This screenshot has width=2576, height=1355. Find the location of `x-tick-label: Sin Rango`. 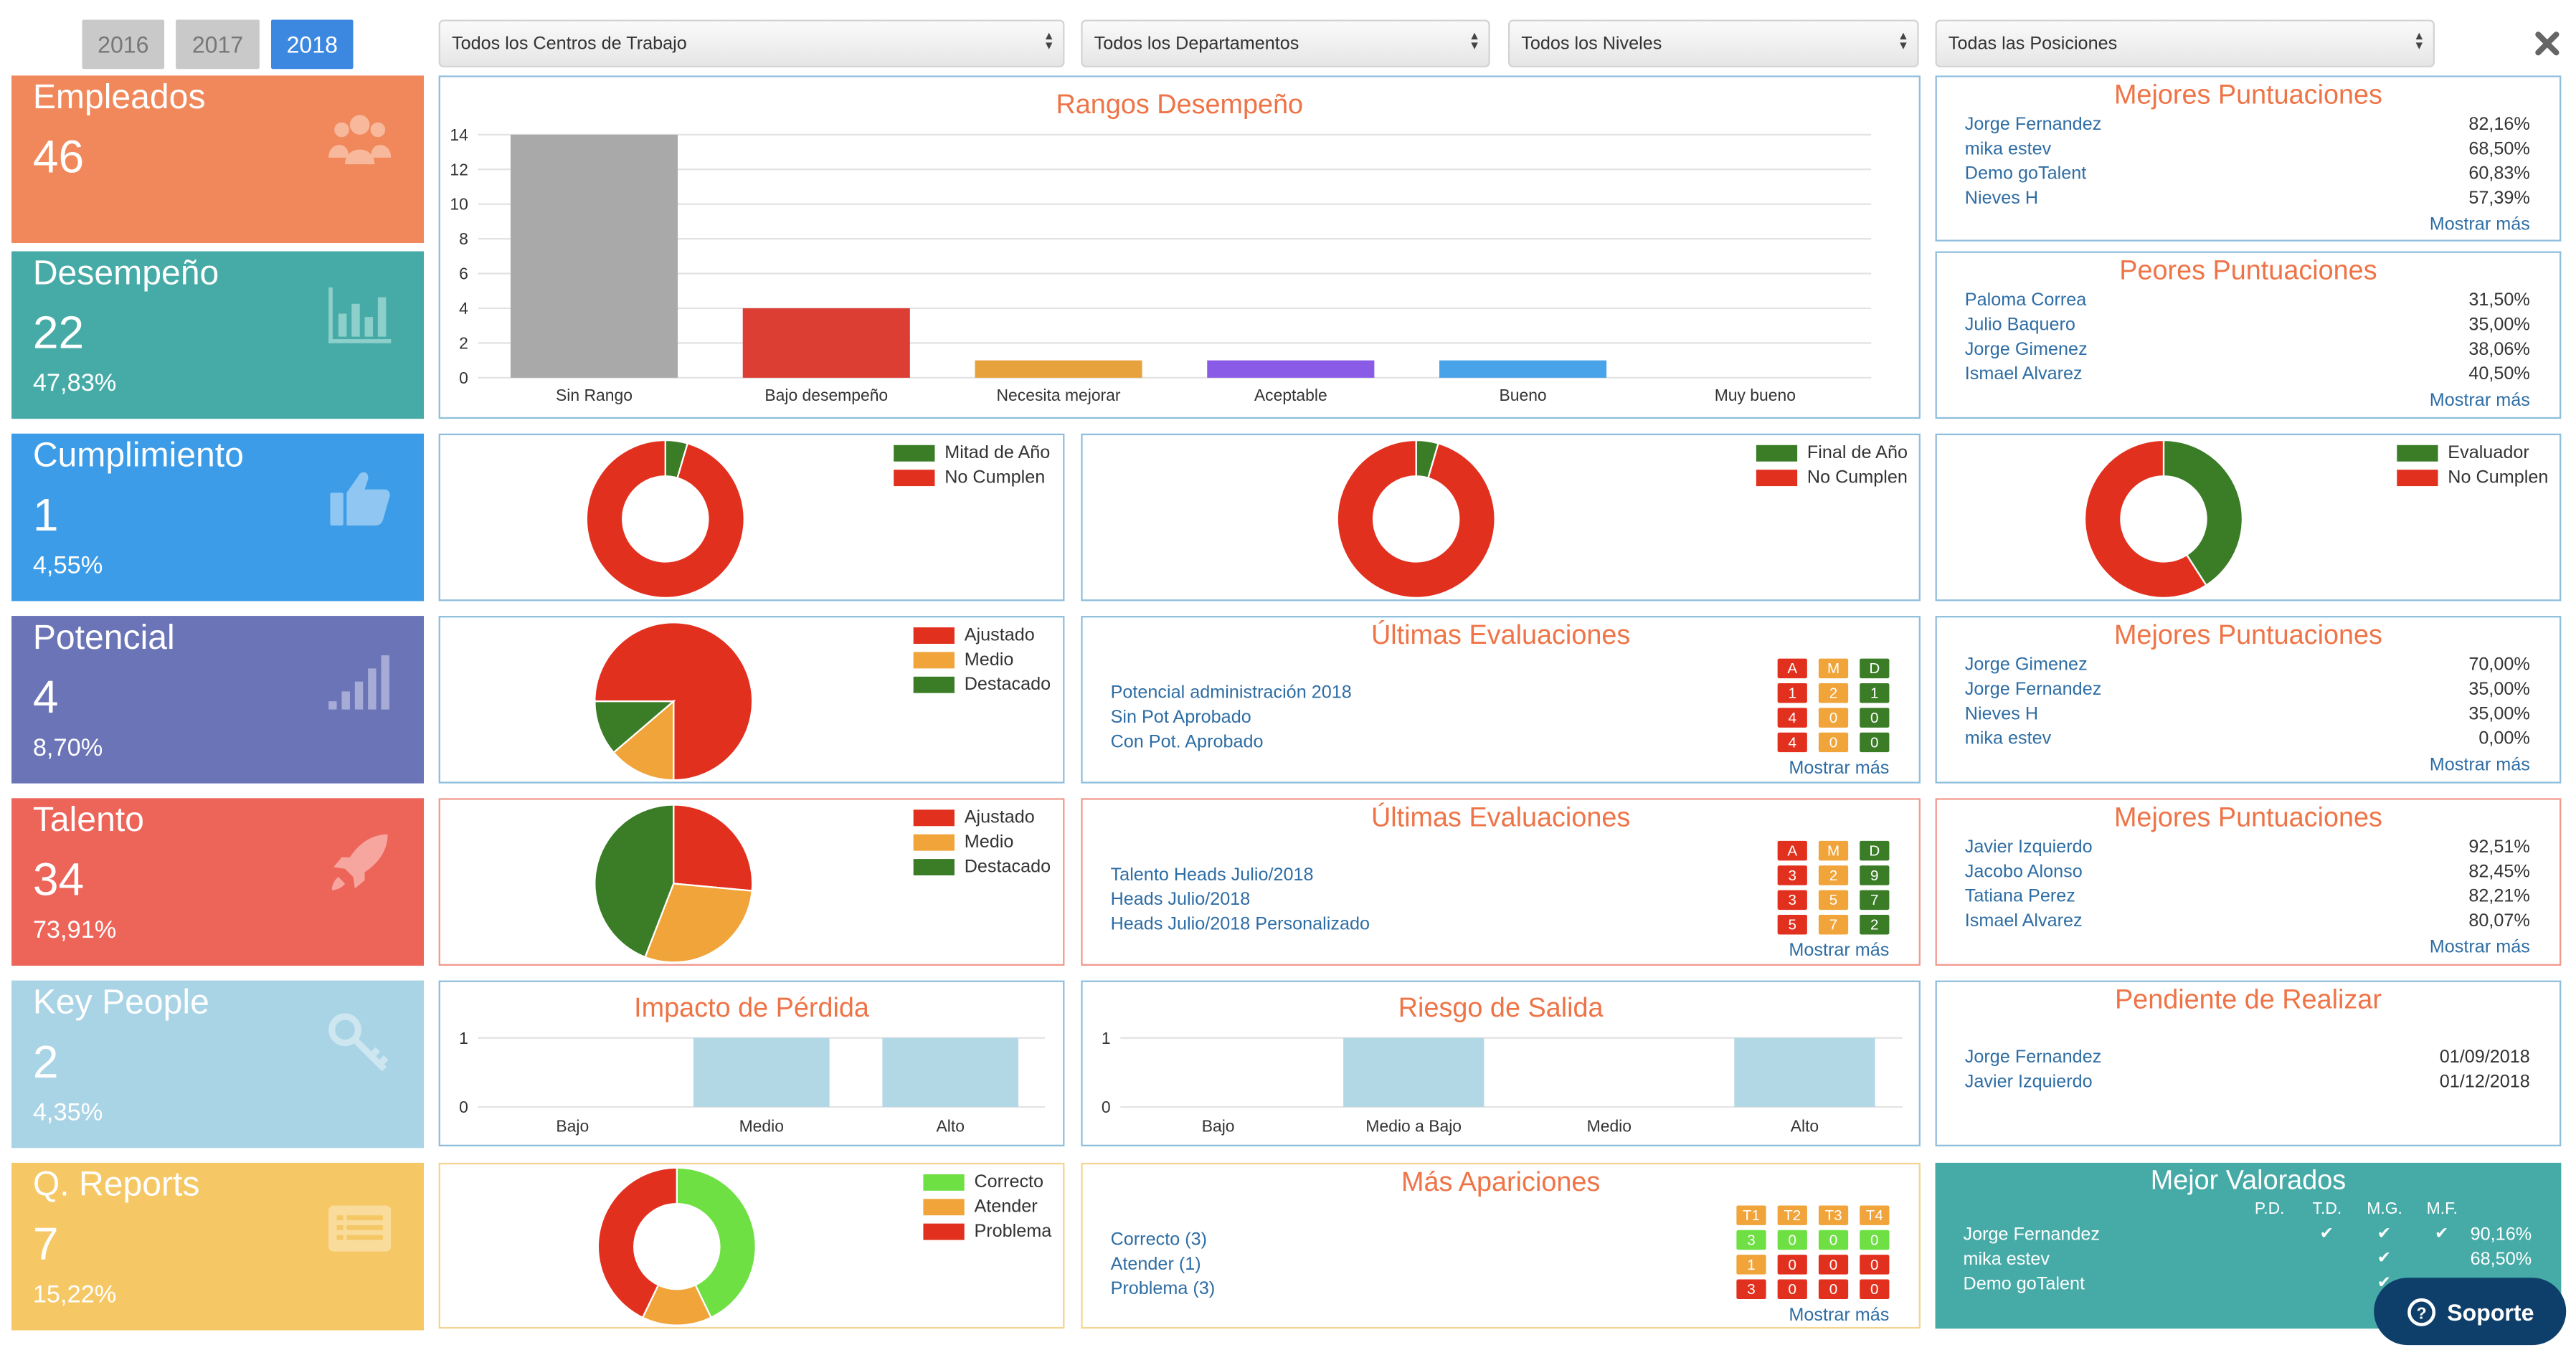

x-tick-label: Sin Rango is located at coordinates (594, 395).